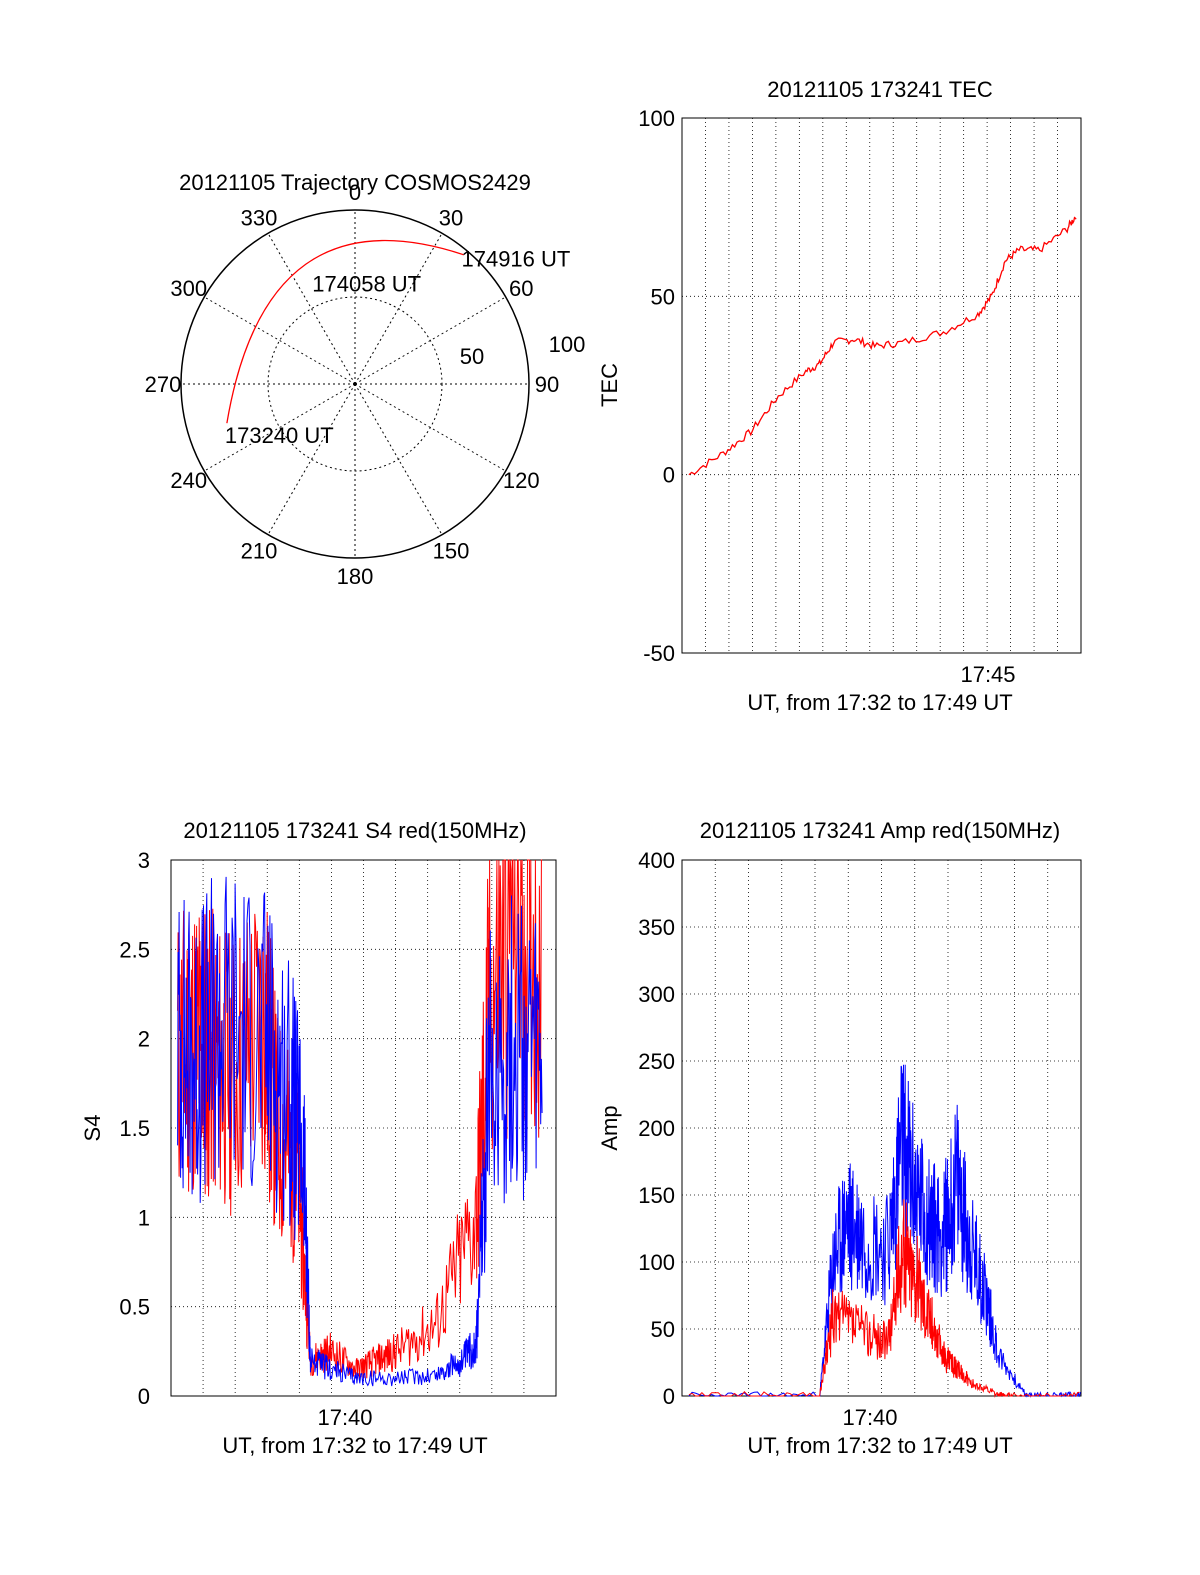 The width and height of the screenshot is (1200, 1575). What do you see at coordinates (134, 949) in the screenshot?
I see `y-tick-label: 2.5` at bounding box center [134, 949].